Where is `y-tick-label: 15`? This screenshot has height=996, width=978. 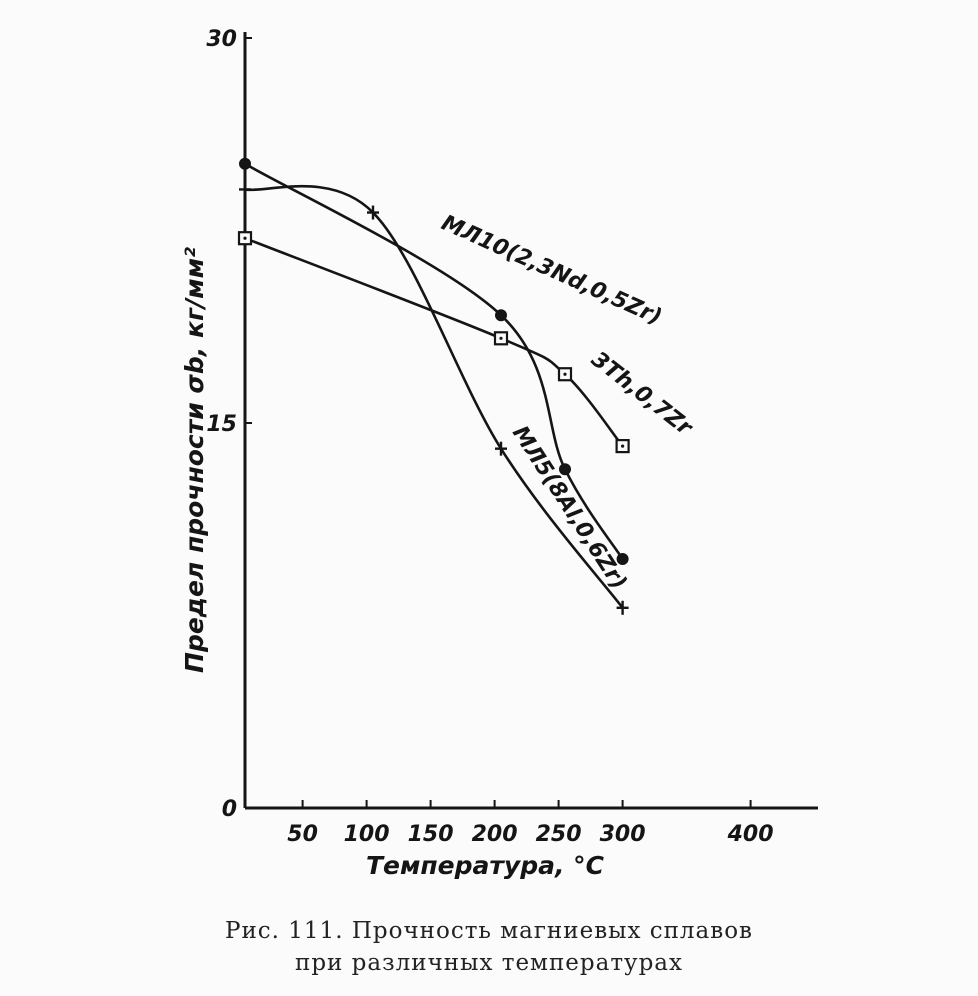 y-tick-label: 15 is located at coordinates (221, 424).